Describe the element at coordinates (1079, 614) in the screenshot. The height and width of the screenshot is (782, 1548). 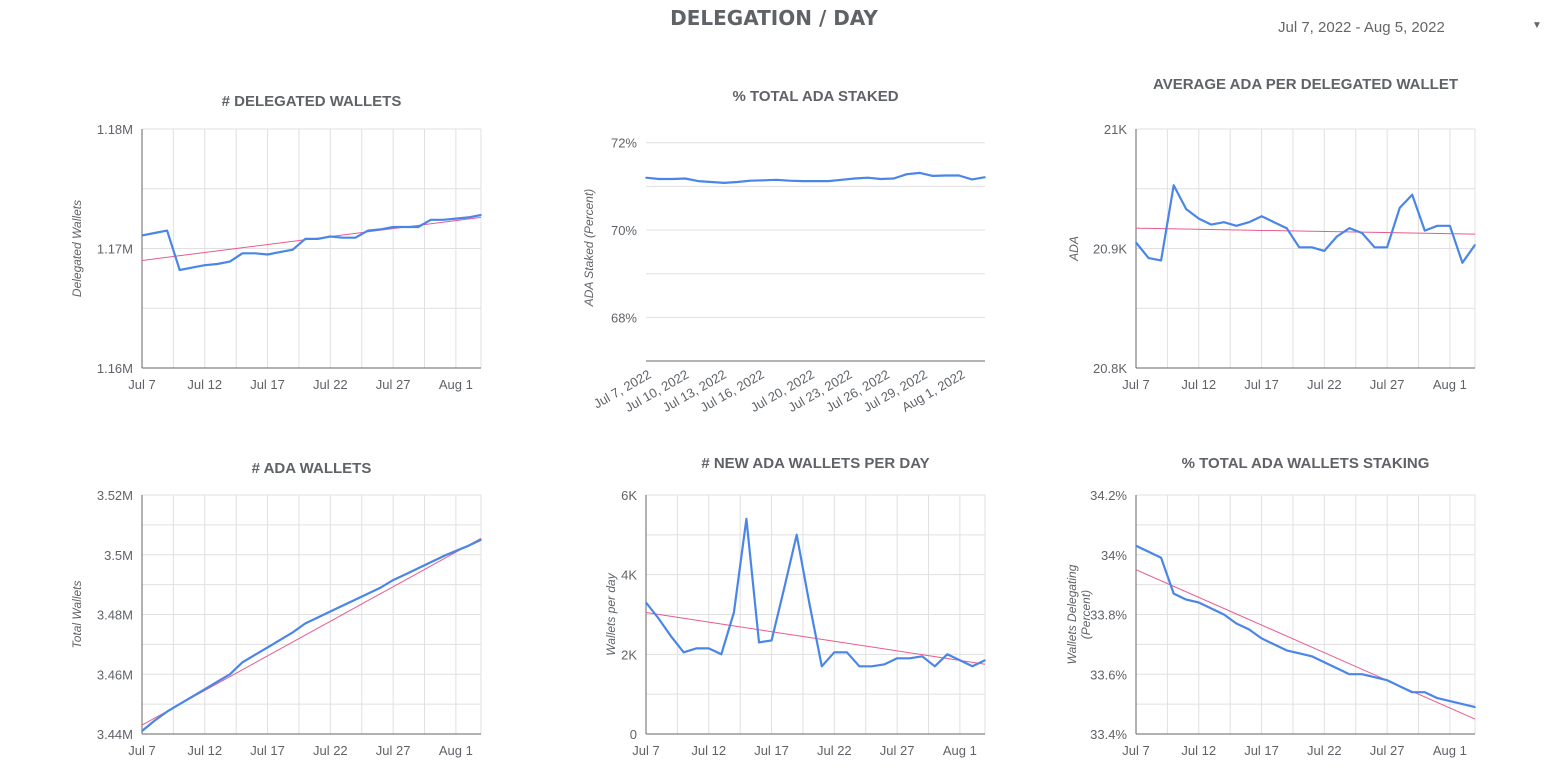
I see `y-axis-label: Wallets Delegating(Percent)` at that location.